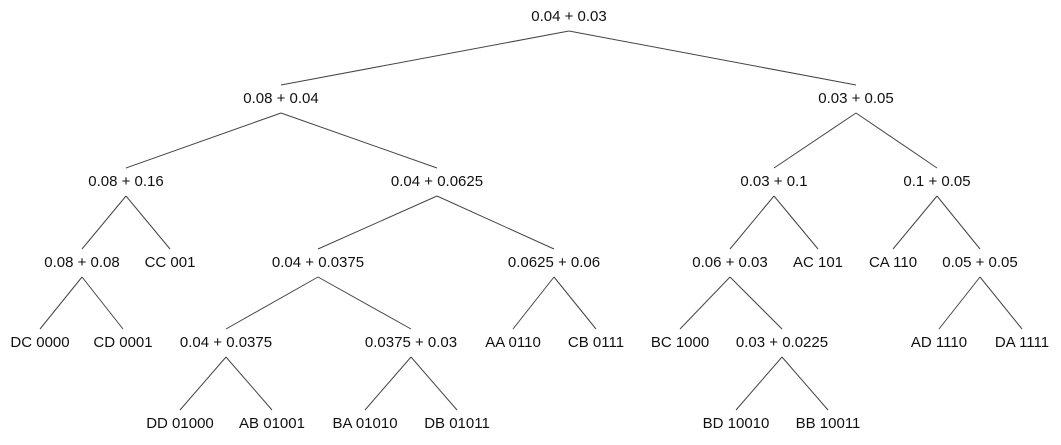  I want to click on leaf-node: CD 0001, so click(123, 343).